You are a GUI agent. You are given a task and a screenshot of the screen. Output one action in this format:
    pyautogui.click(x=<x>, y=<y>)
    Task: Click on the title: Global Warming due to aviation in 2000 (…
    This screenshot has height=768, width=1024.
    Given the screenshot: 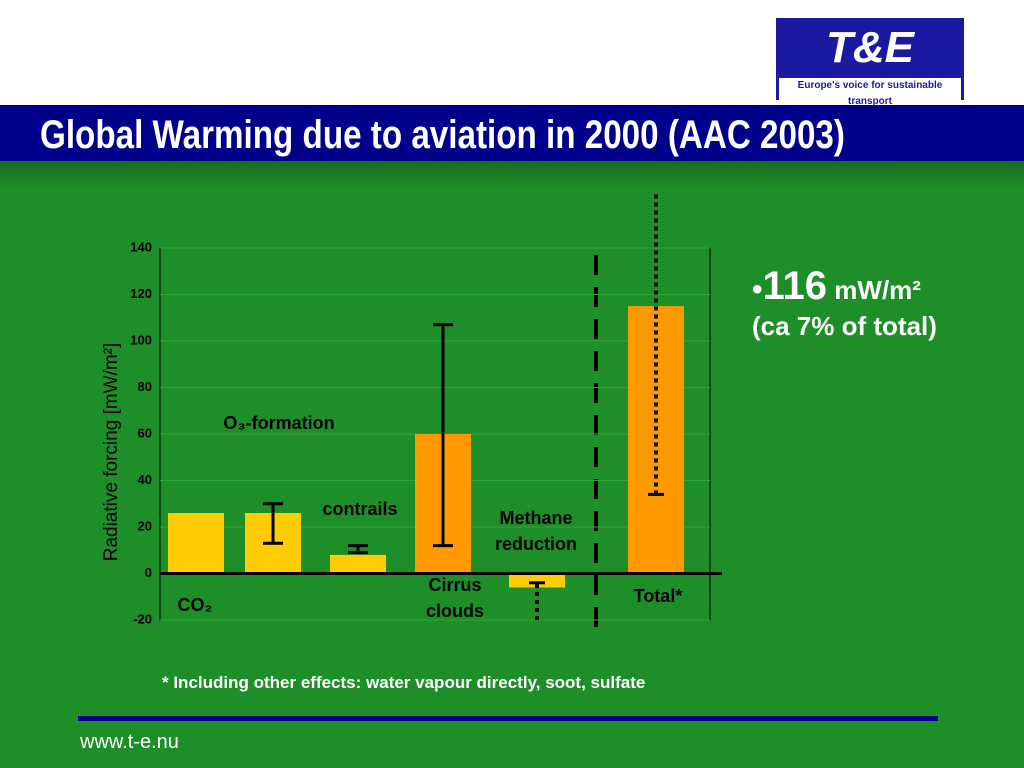 What is the action you would take?
    pyautogui.click(x=442, y=135)
    